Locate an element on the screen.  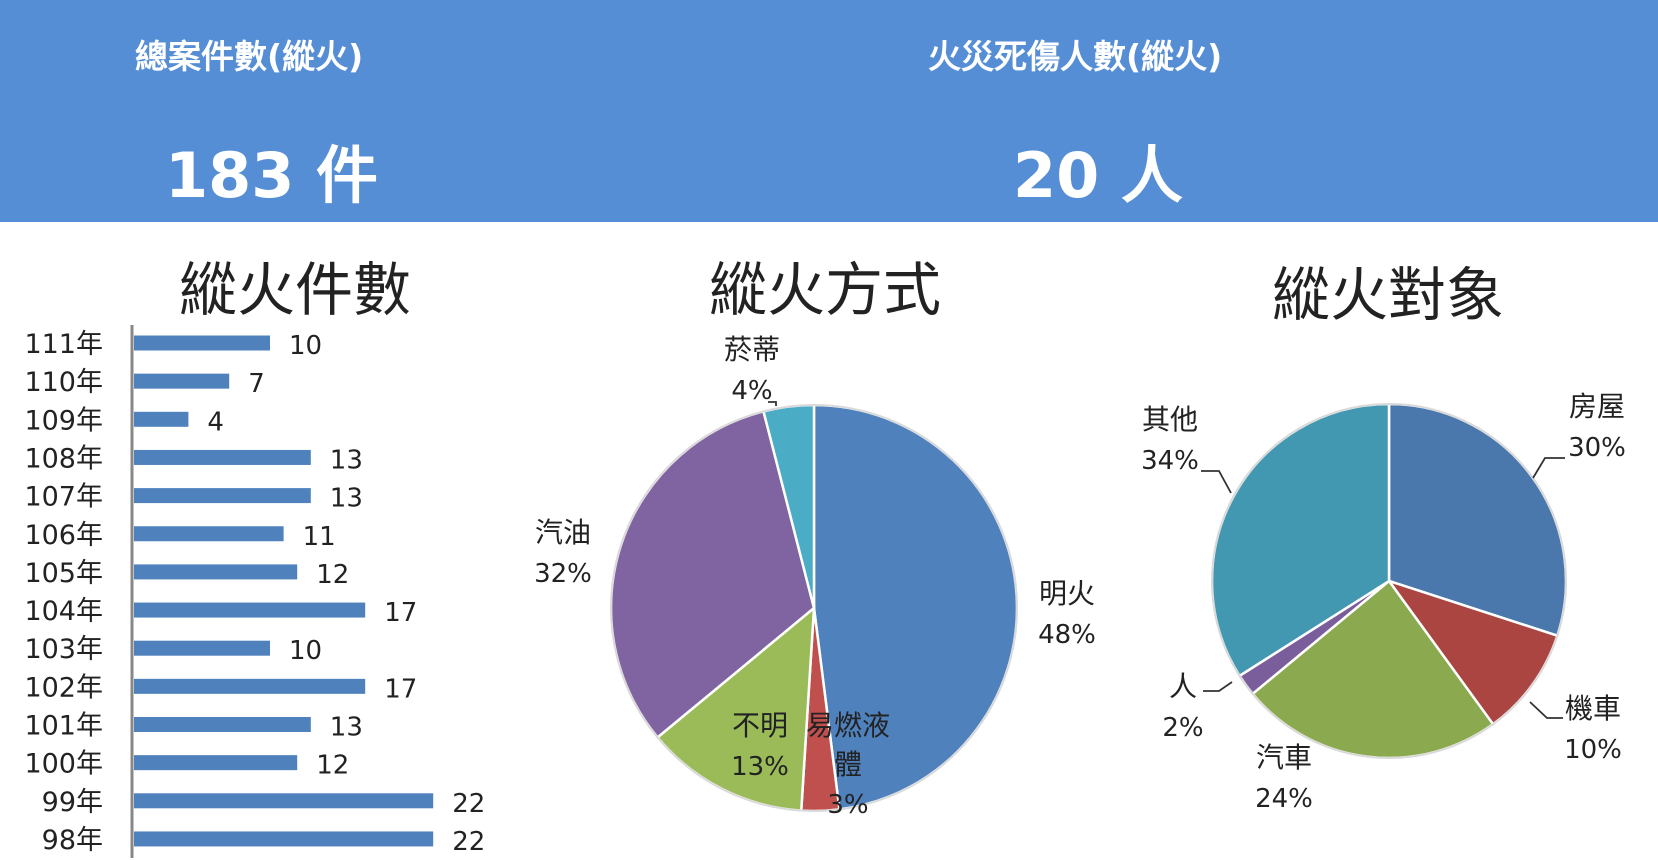
chart-title: 縱火對象 is located at coordinates (1388, 295).